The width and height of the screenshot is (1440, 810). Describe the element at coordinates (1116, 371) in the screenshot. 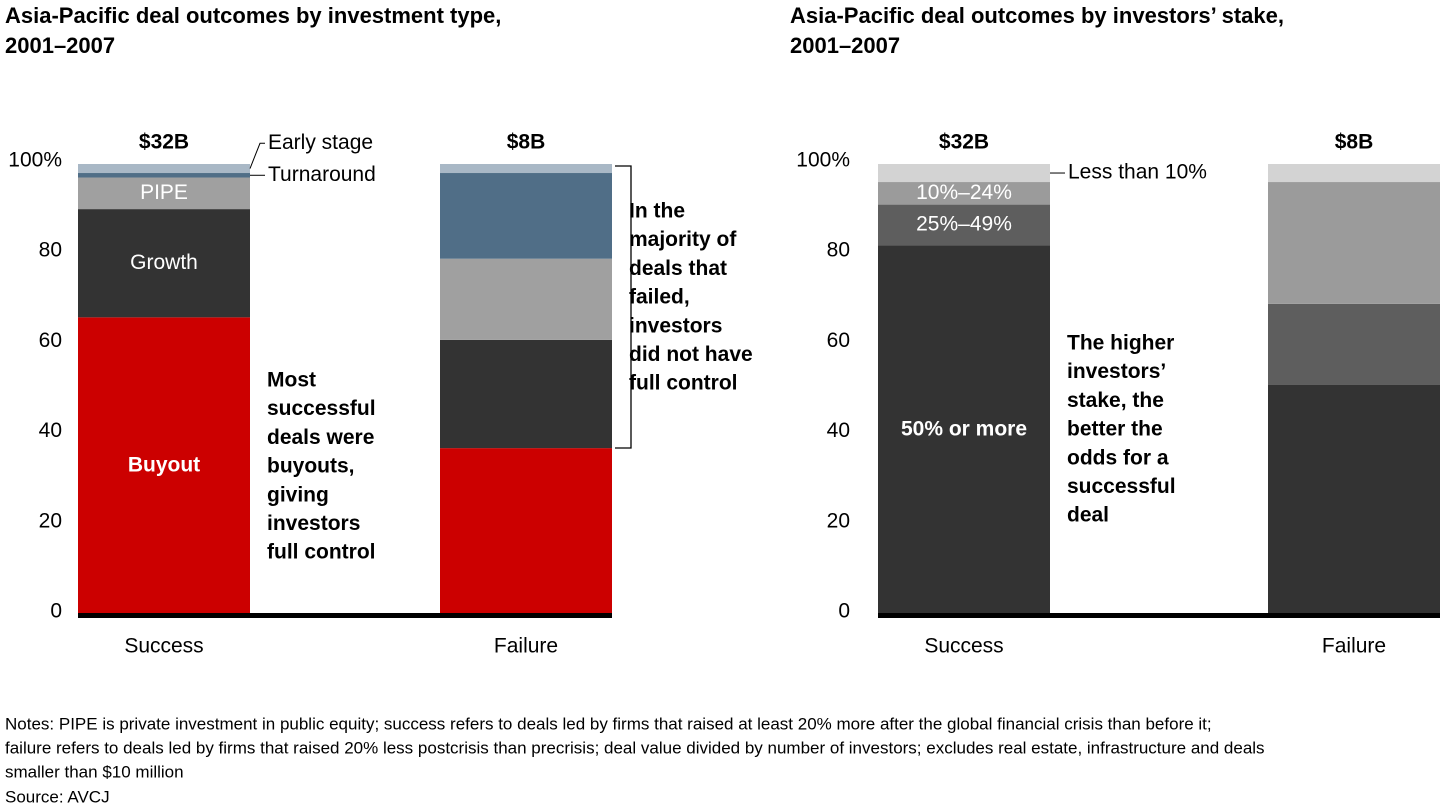

I see `annotation: investors’` at that location.